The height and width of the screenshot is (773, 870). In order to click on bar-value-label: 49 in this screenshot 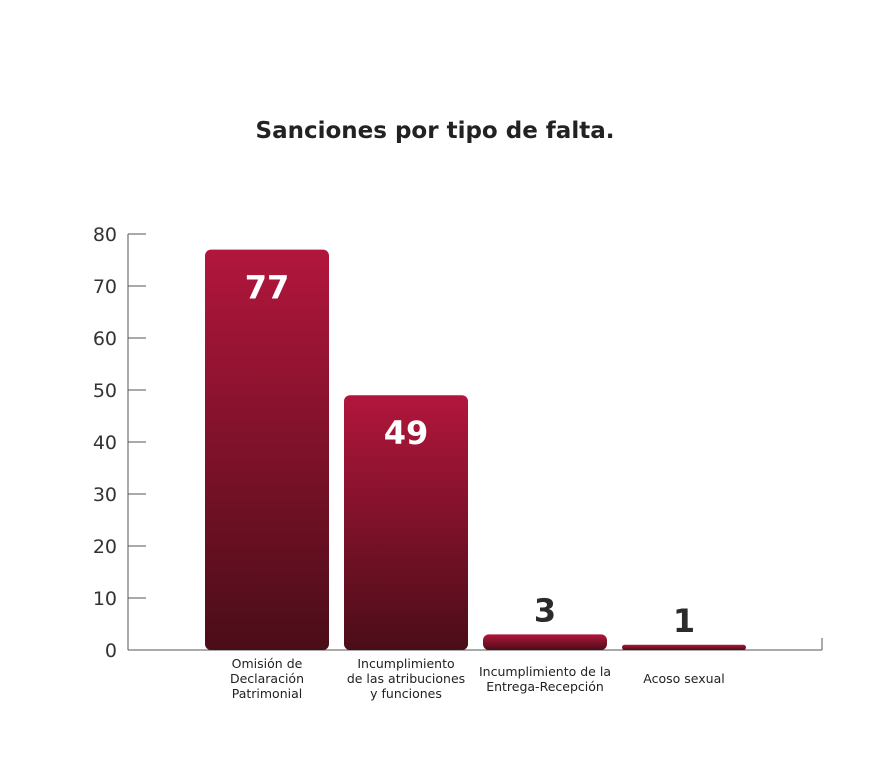, I will do `click(406, 433)`.